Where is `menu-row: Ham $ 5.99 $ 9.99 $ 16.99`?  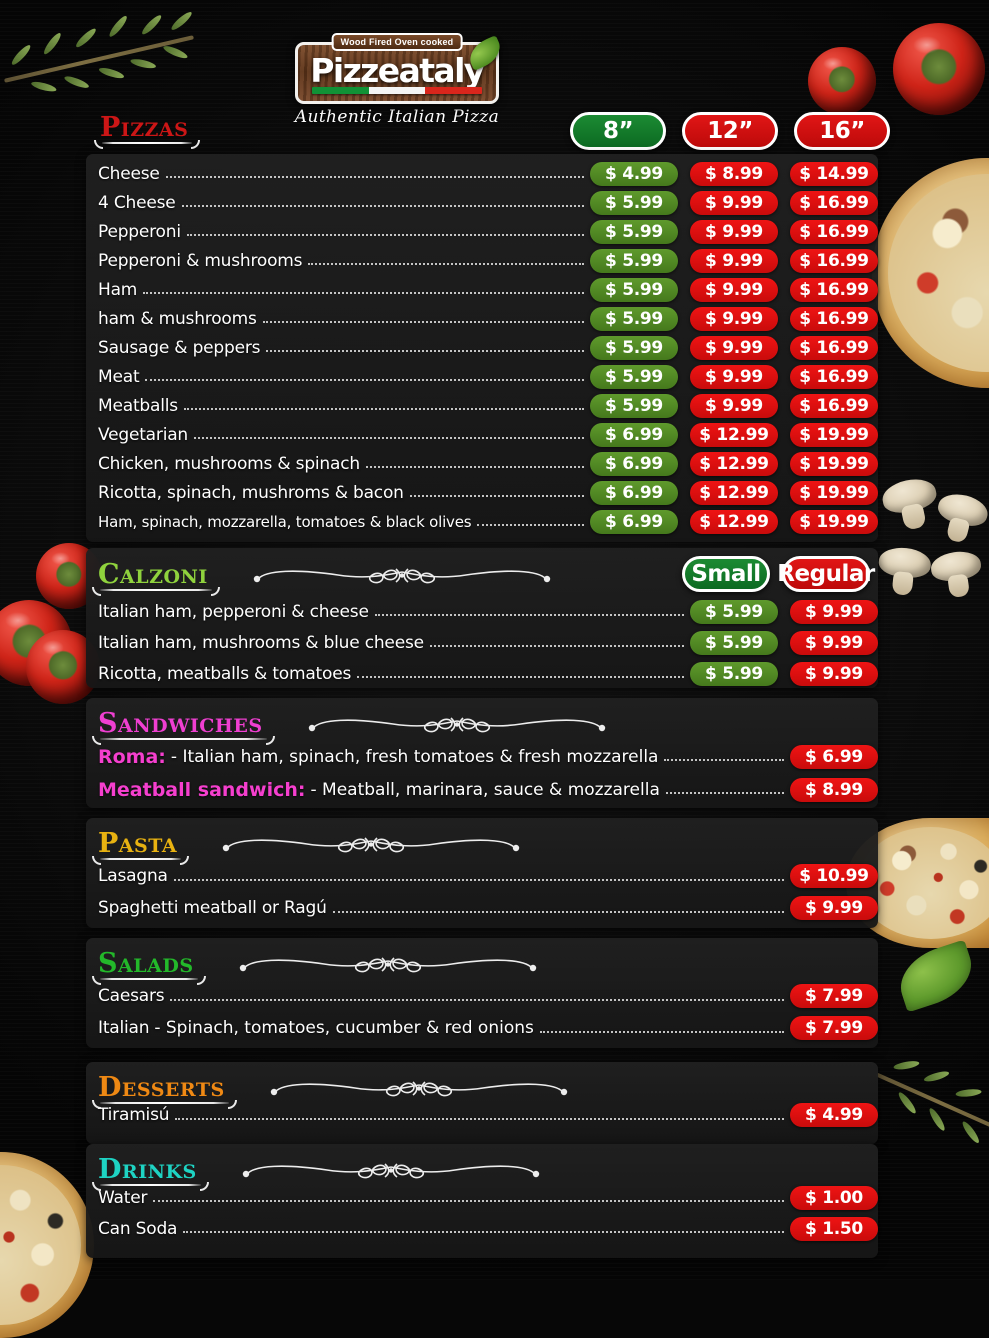
menu-row: Ham $ 5.99 $ 9.99 $ 16.99 is located at coordinates (482, 289).